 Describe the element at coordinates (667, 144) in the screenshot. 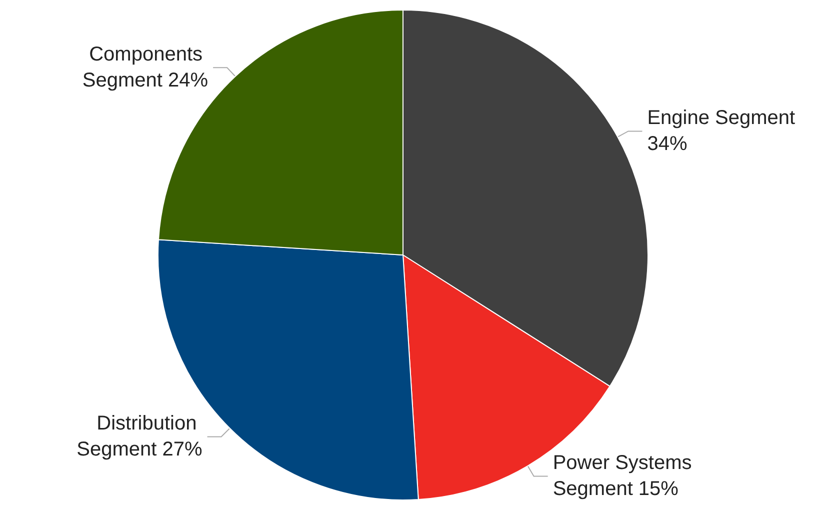

I see `data-label: 34%` at that location.